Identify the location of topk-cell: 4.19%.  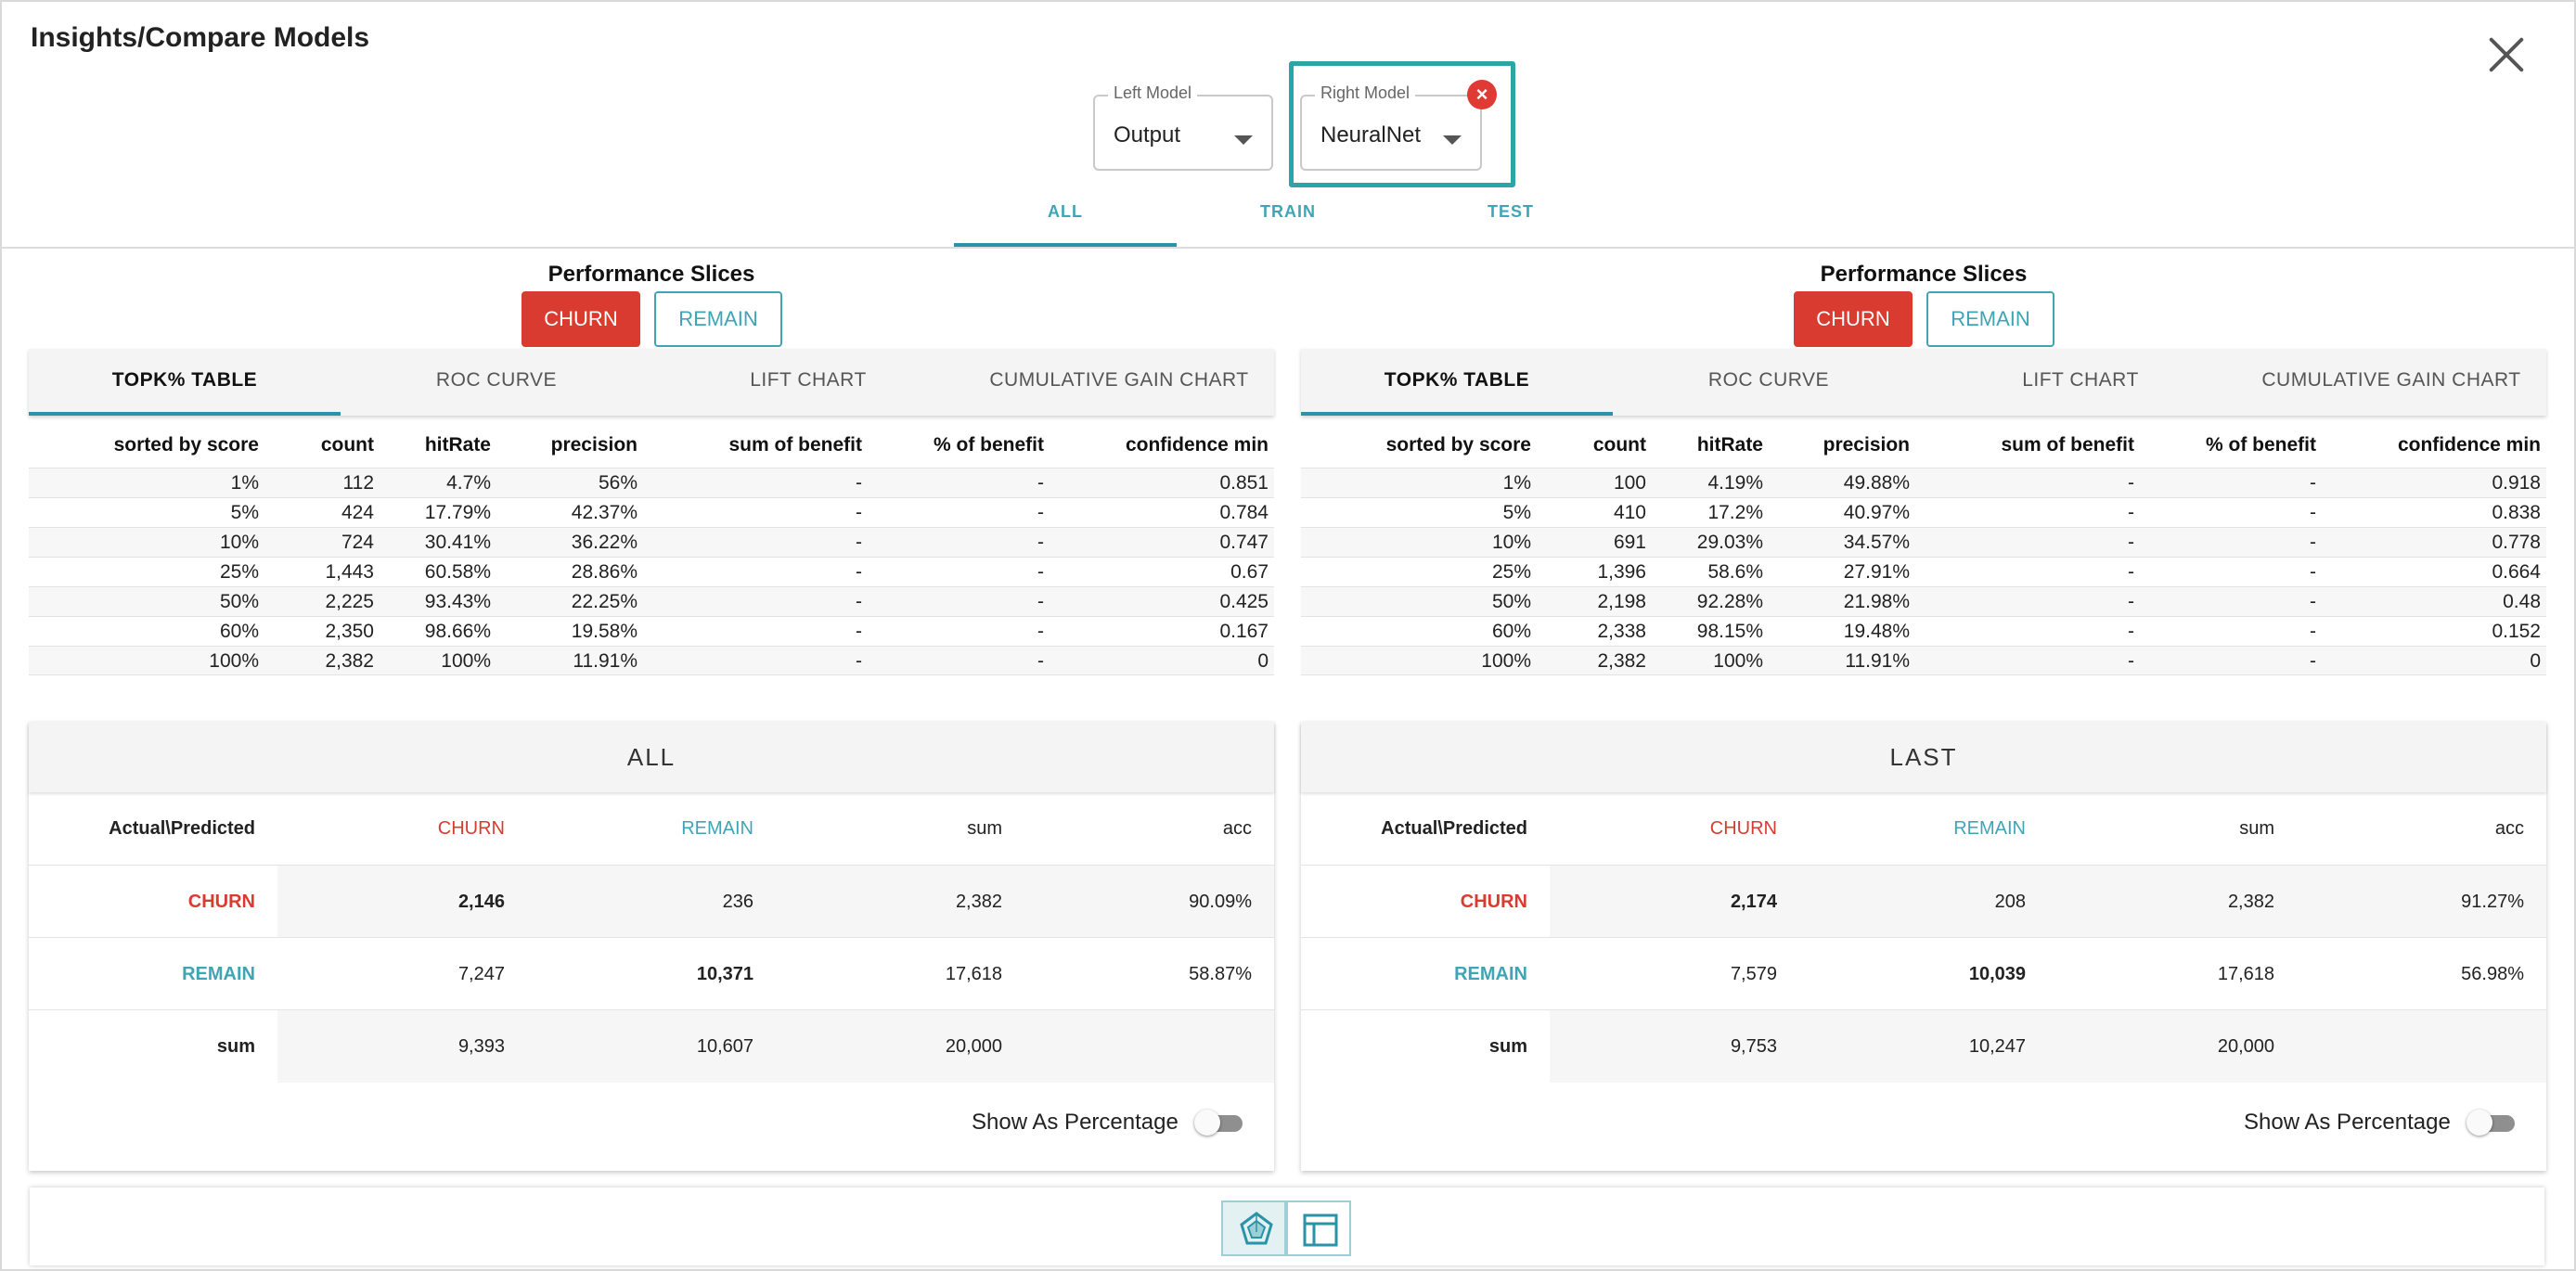
(1735, 483).